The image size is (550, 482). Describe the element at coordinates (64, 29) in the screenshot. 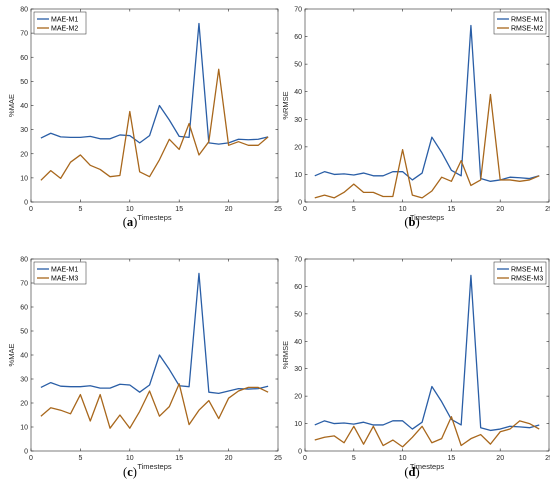

I see `legend-label: MAE-M2` at that location.